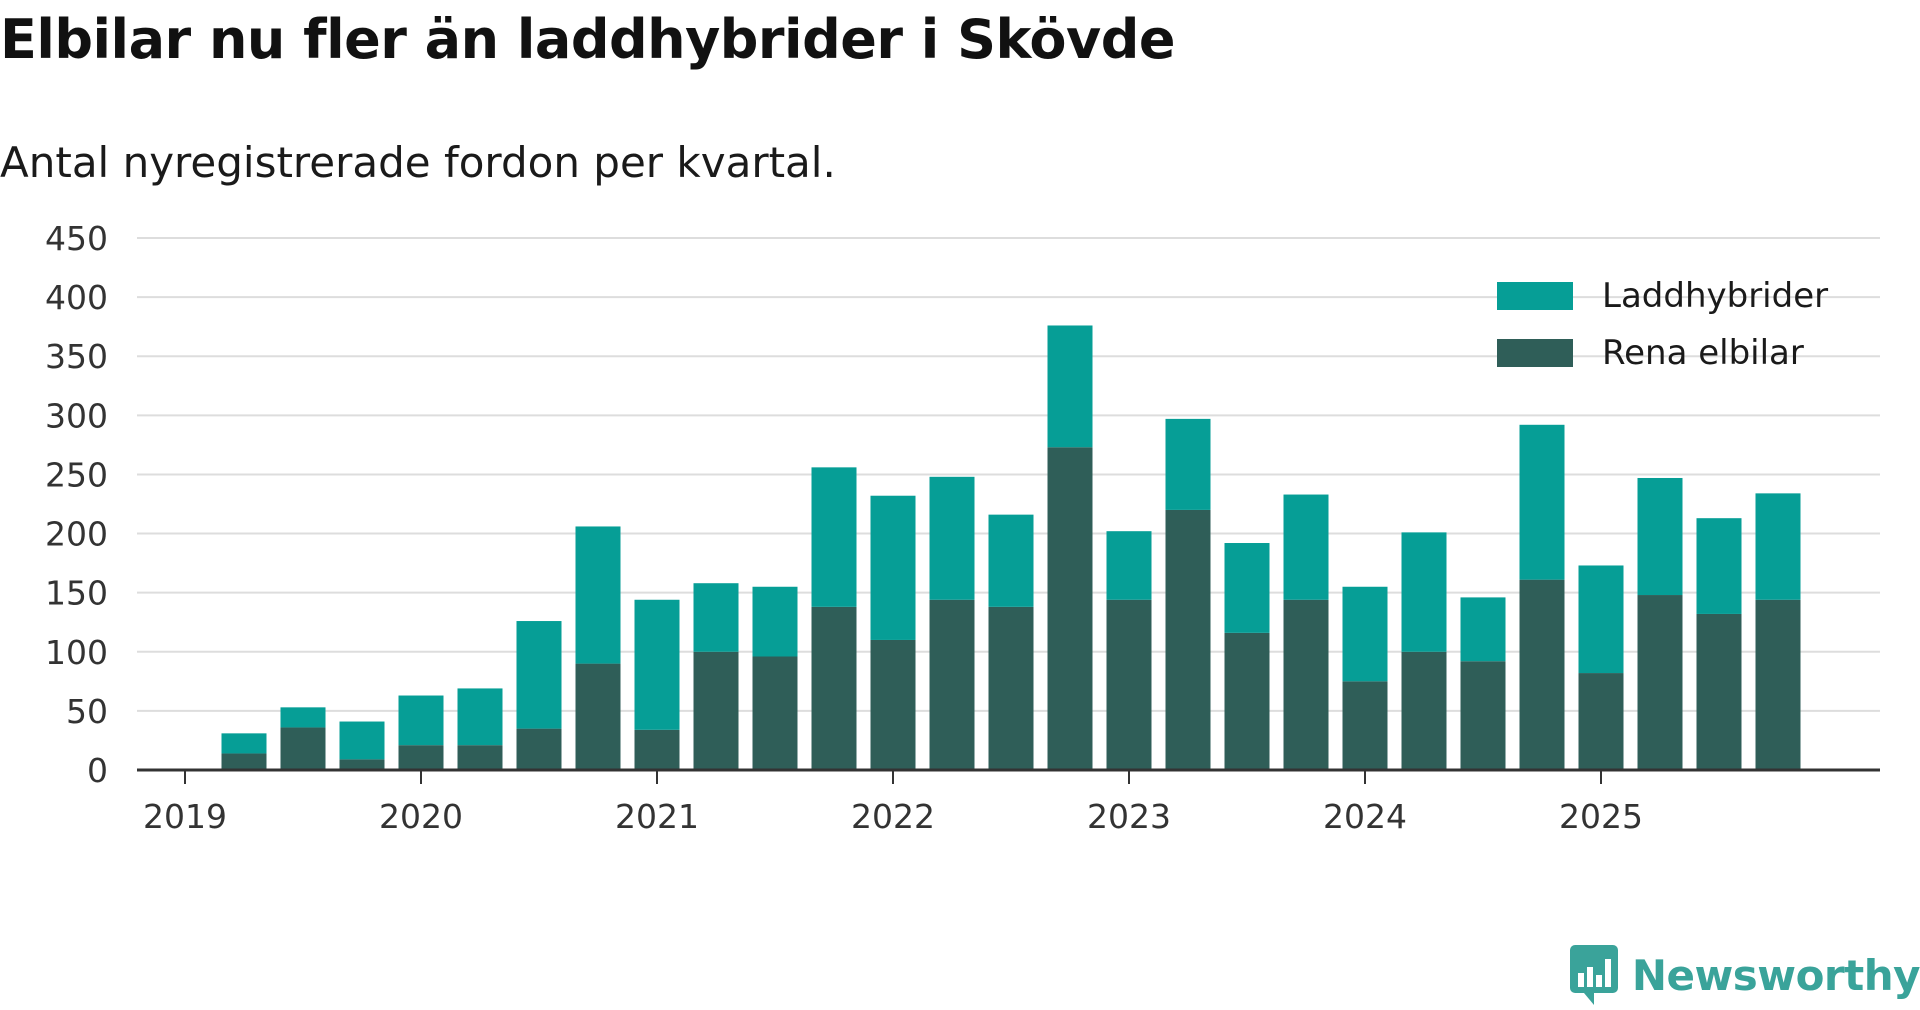 This screenshot has height=1010, width=1920. What do you see at coordinates (418, 162) in the screenshot?
I see `chart-subtitle: Antal nyregistrerade fordon per kvartal.` at bounding box center [418, 162].